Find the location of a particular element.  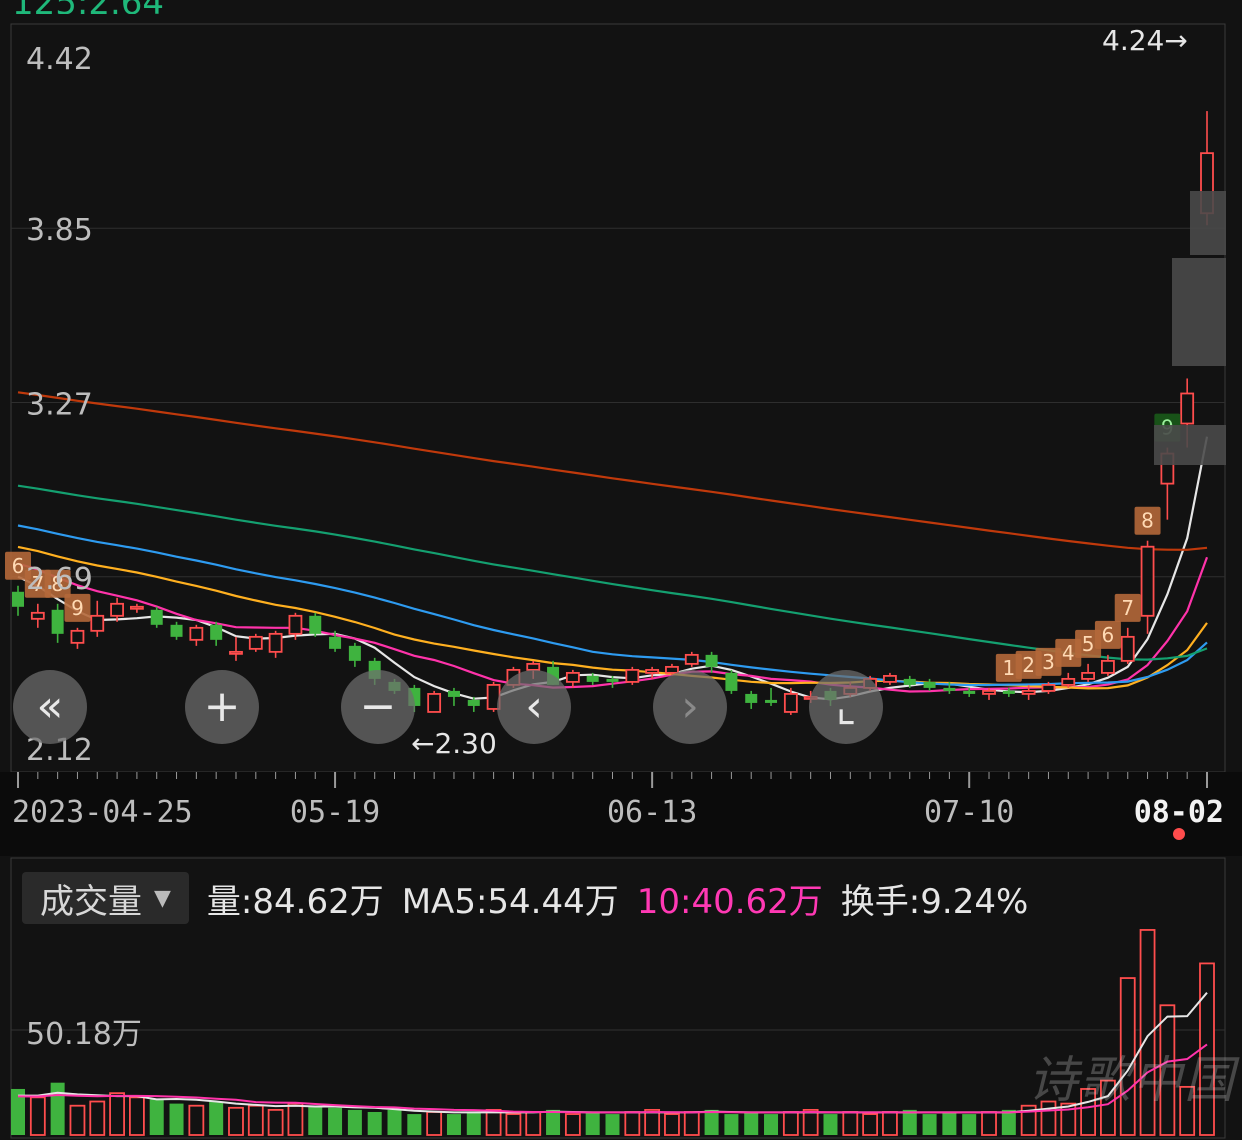

count-marker-label: 7 is located at coordinates (1127, 608).